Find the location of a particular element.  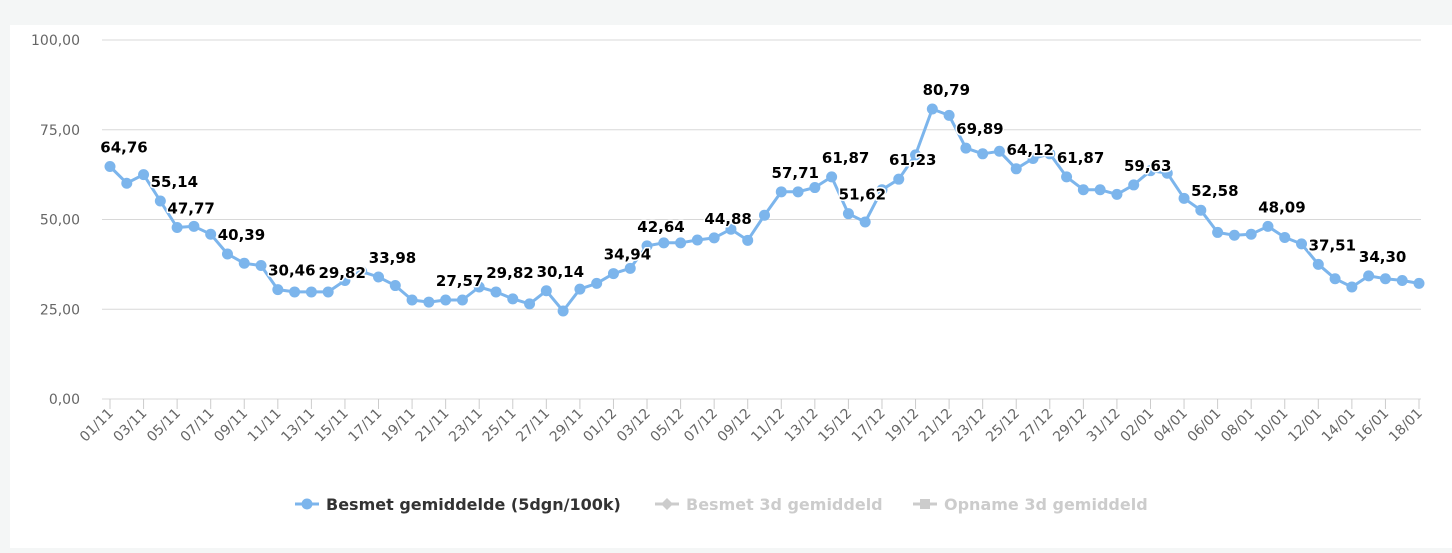

x-tick-label: 11/12 is located at coordinates (768, 426).